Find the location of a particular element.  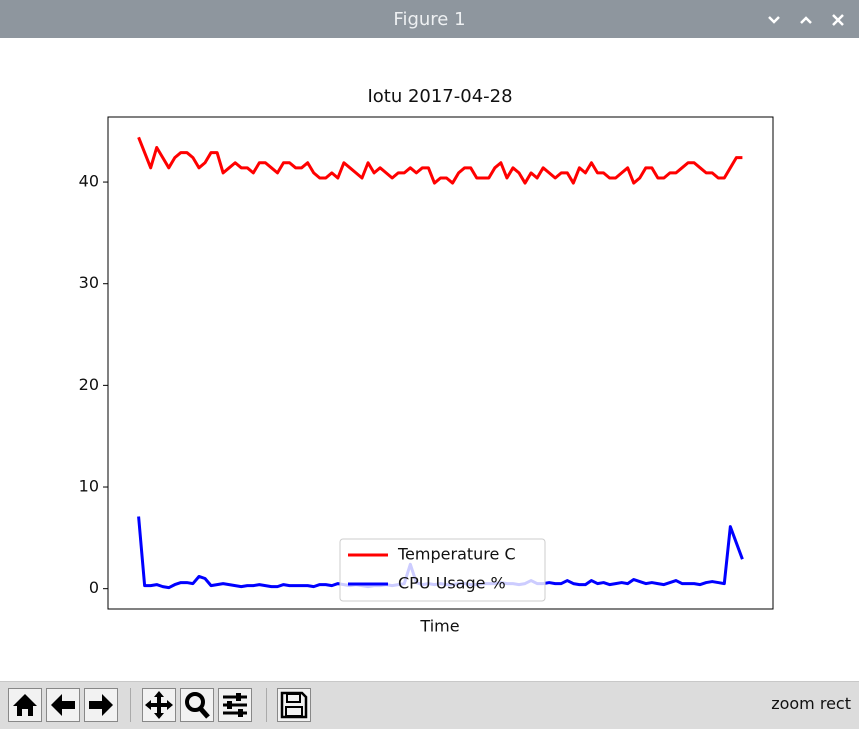

forward-button is located at coordinates (101, 705).